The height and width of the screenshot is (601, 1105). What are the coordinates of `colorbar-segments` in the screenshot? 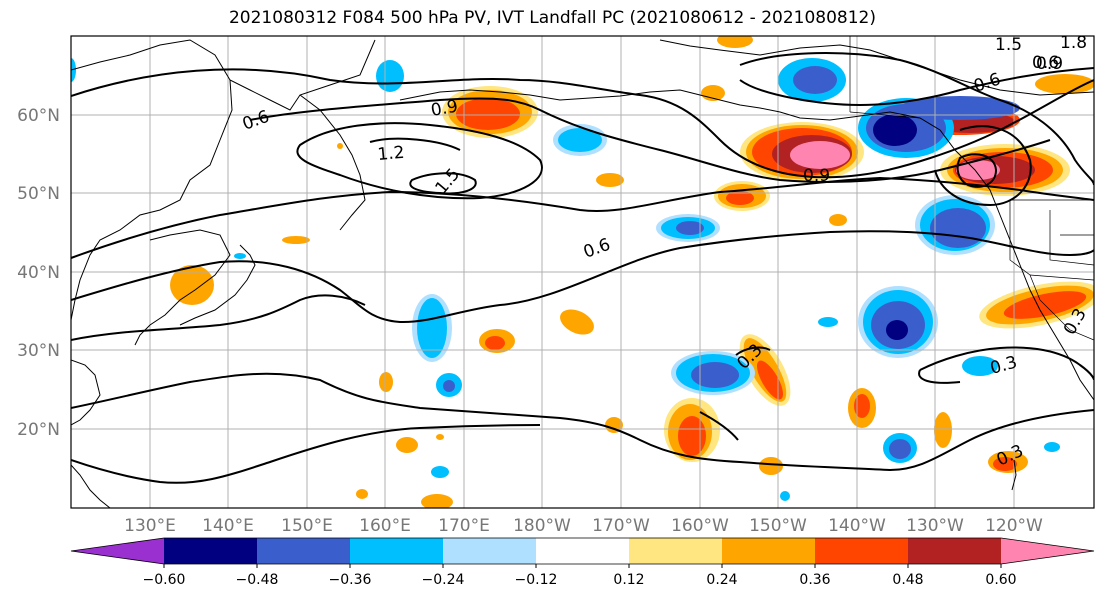 It's located at (582, 551).